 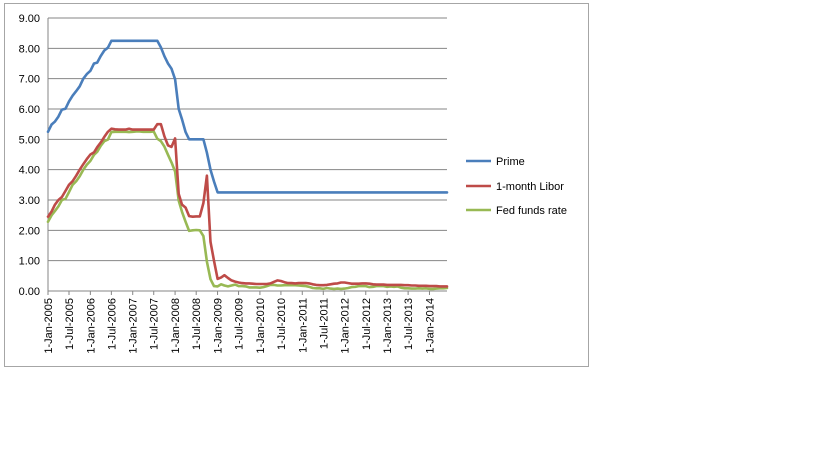 What do you see at coordinates (29, 201) in the screenshot?
I see `y-tick-label: 3.00` at bounding box center [29, 201].